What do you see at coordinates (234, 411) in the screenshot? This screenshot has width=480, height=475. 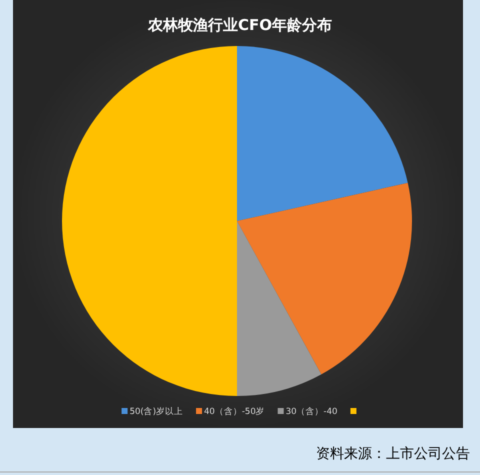 I see `legend-label: 40（含）-50岁` at bounding box center [234, 411].